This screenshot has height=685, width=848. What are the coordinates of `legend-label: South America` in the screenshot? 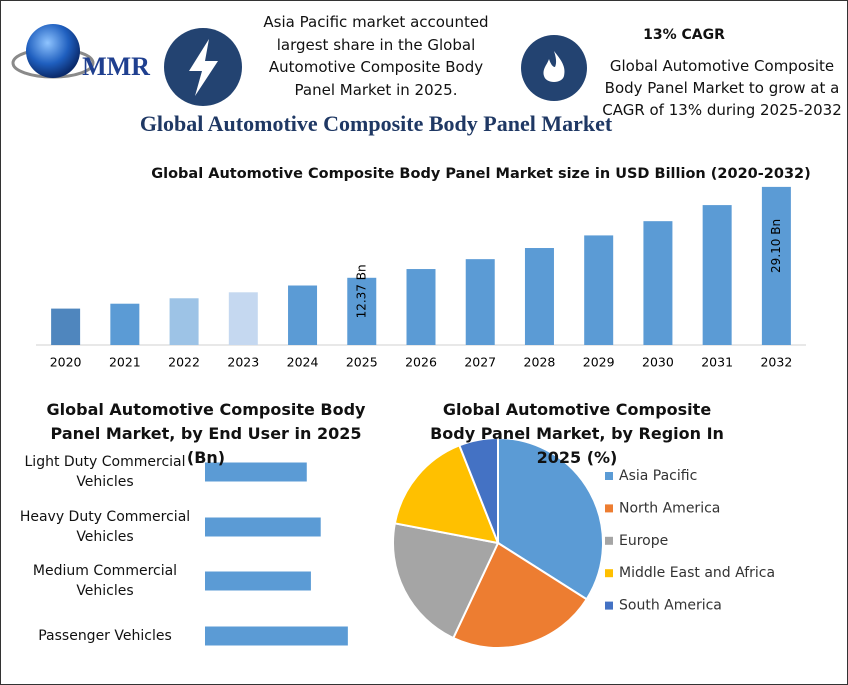 It's located at (670, 606).